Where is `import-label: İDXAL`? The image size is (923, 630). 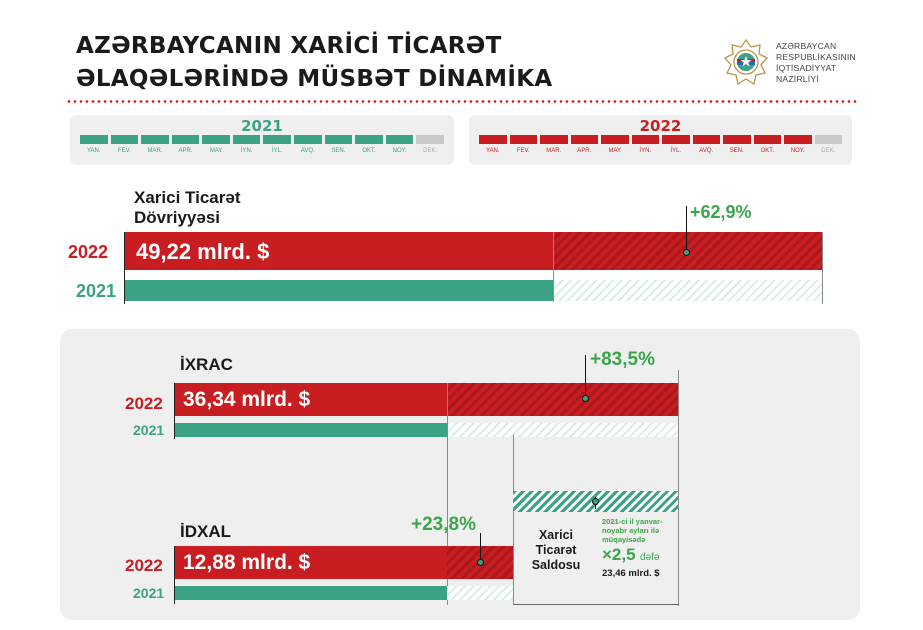
import-label: İDXAL is located at coordinates (205, 531).